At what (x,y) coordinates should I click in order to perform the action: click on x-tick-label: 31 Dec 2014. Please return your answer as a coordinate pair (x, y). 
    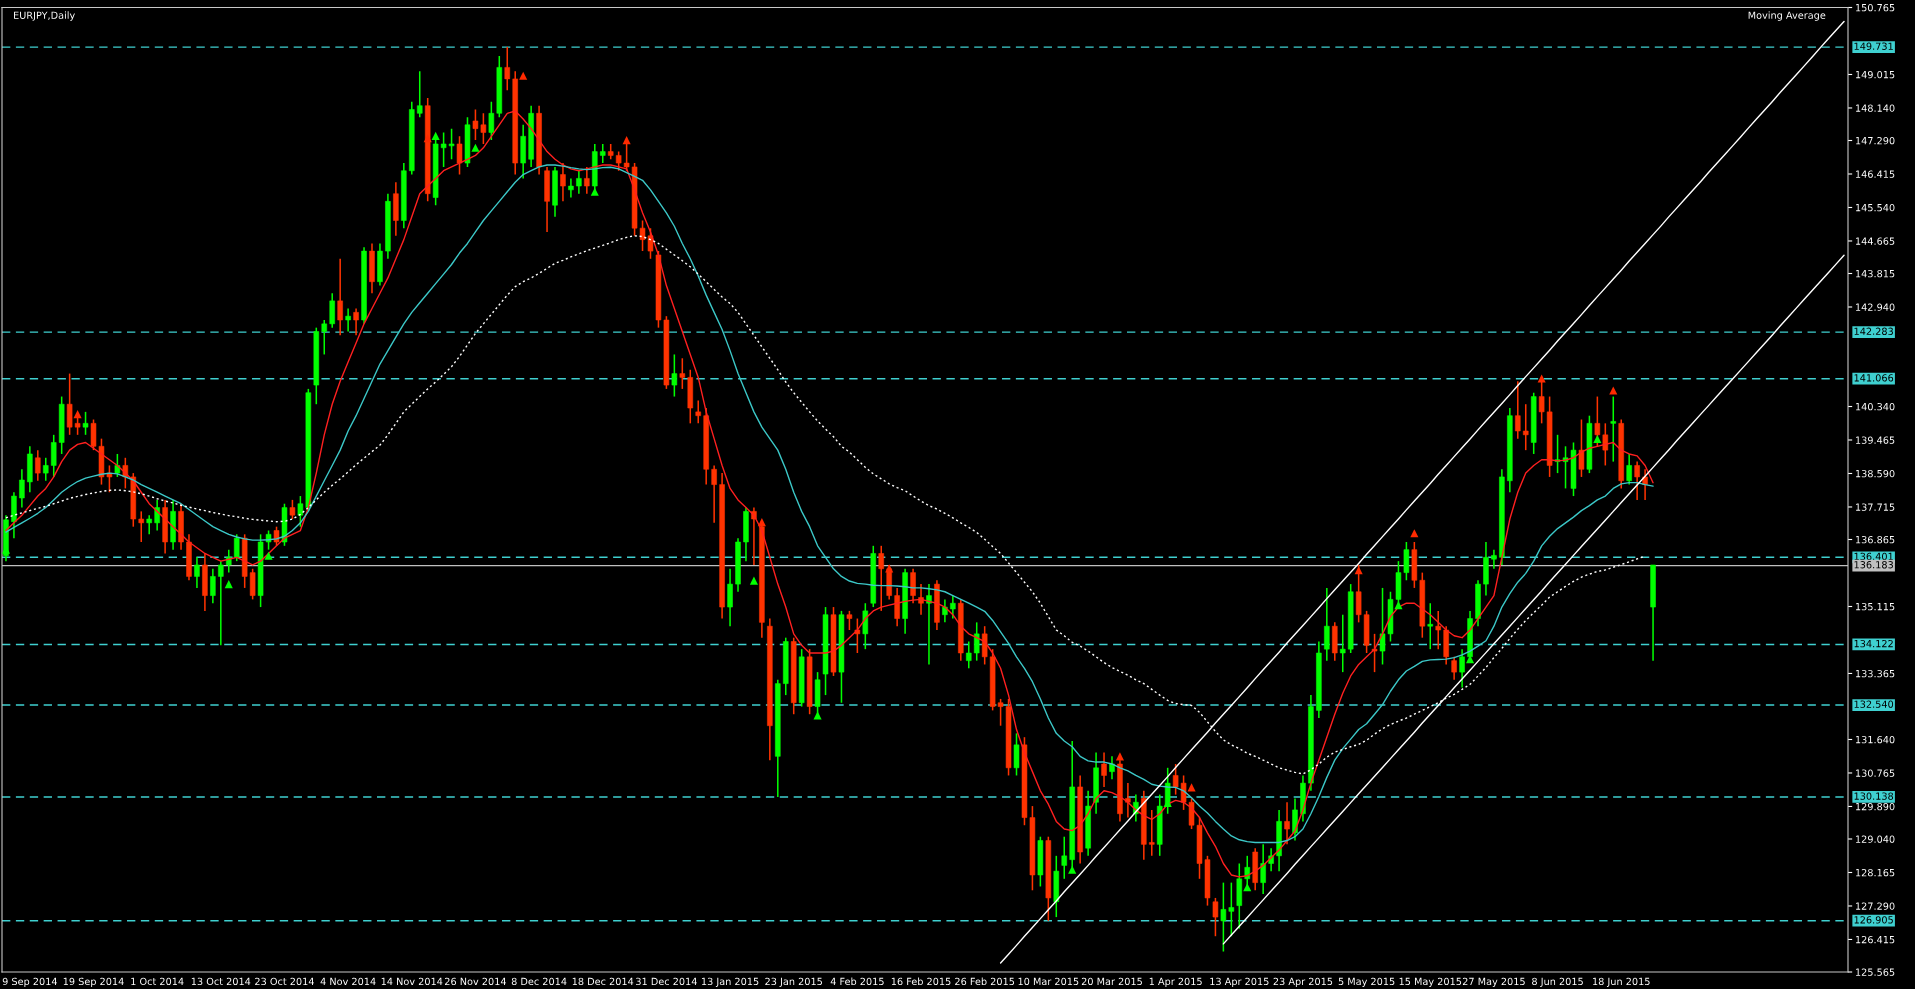
    Looking at the image, I should click on (666, 981).